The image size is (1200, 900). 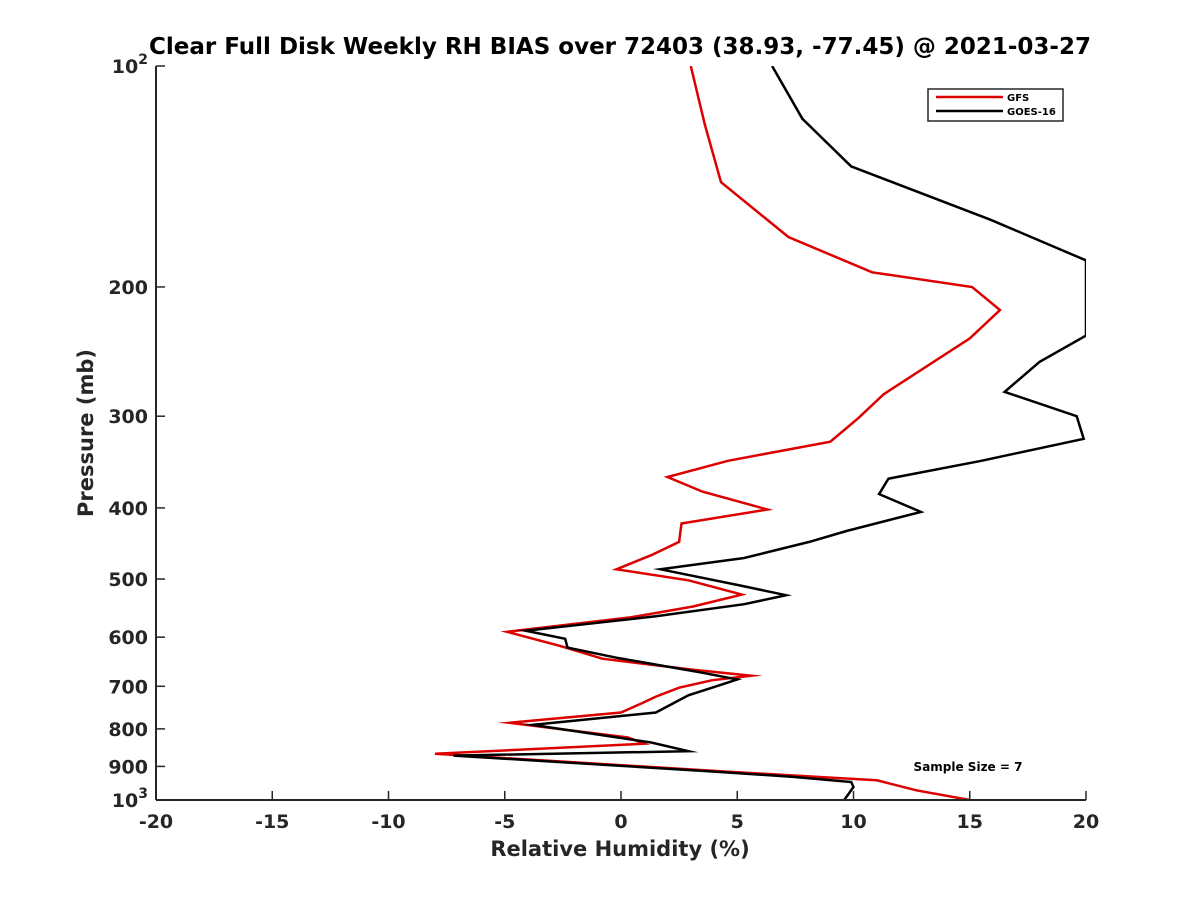 What do you see at coordinates (128, 730) in the screenshot?
I see `y-tick-label: 800` at bounding box center [128, 730].